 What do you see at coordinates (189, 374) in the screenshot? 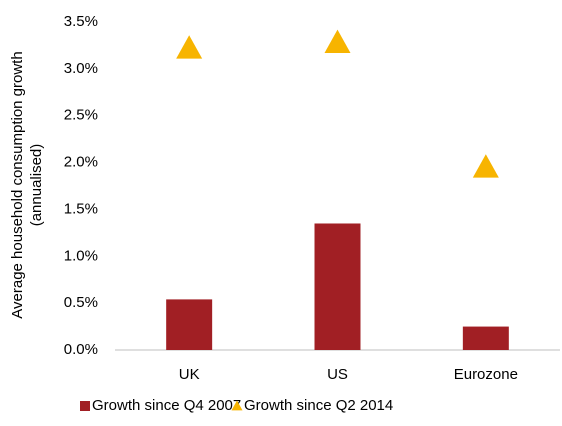
I see `x-tick-label: UK` at bounding box center [189, 374].